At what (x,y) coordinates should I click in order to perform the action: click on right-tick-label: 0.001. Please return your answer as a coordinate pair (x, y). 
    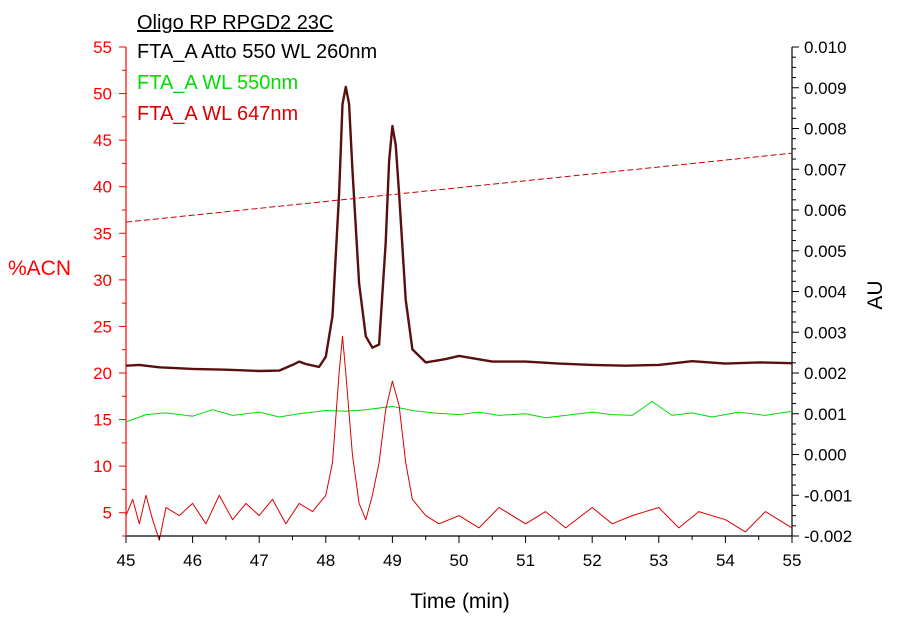
    Looking at the image, I should click on (825, 414).